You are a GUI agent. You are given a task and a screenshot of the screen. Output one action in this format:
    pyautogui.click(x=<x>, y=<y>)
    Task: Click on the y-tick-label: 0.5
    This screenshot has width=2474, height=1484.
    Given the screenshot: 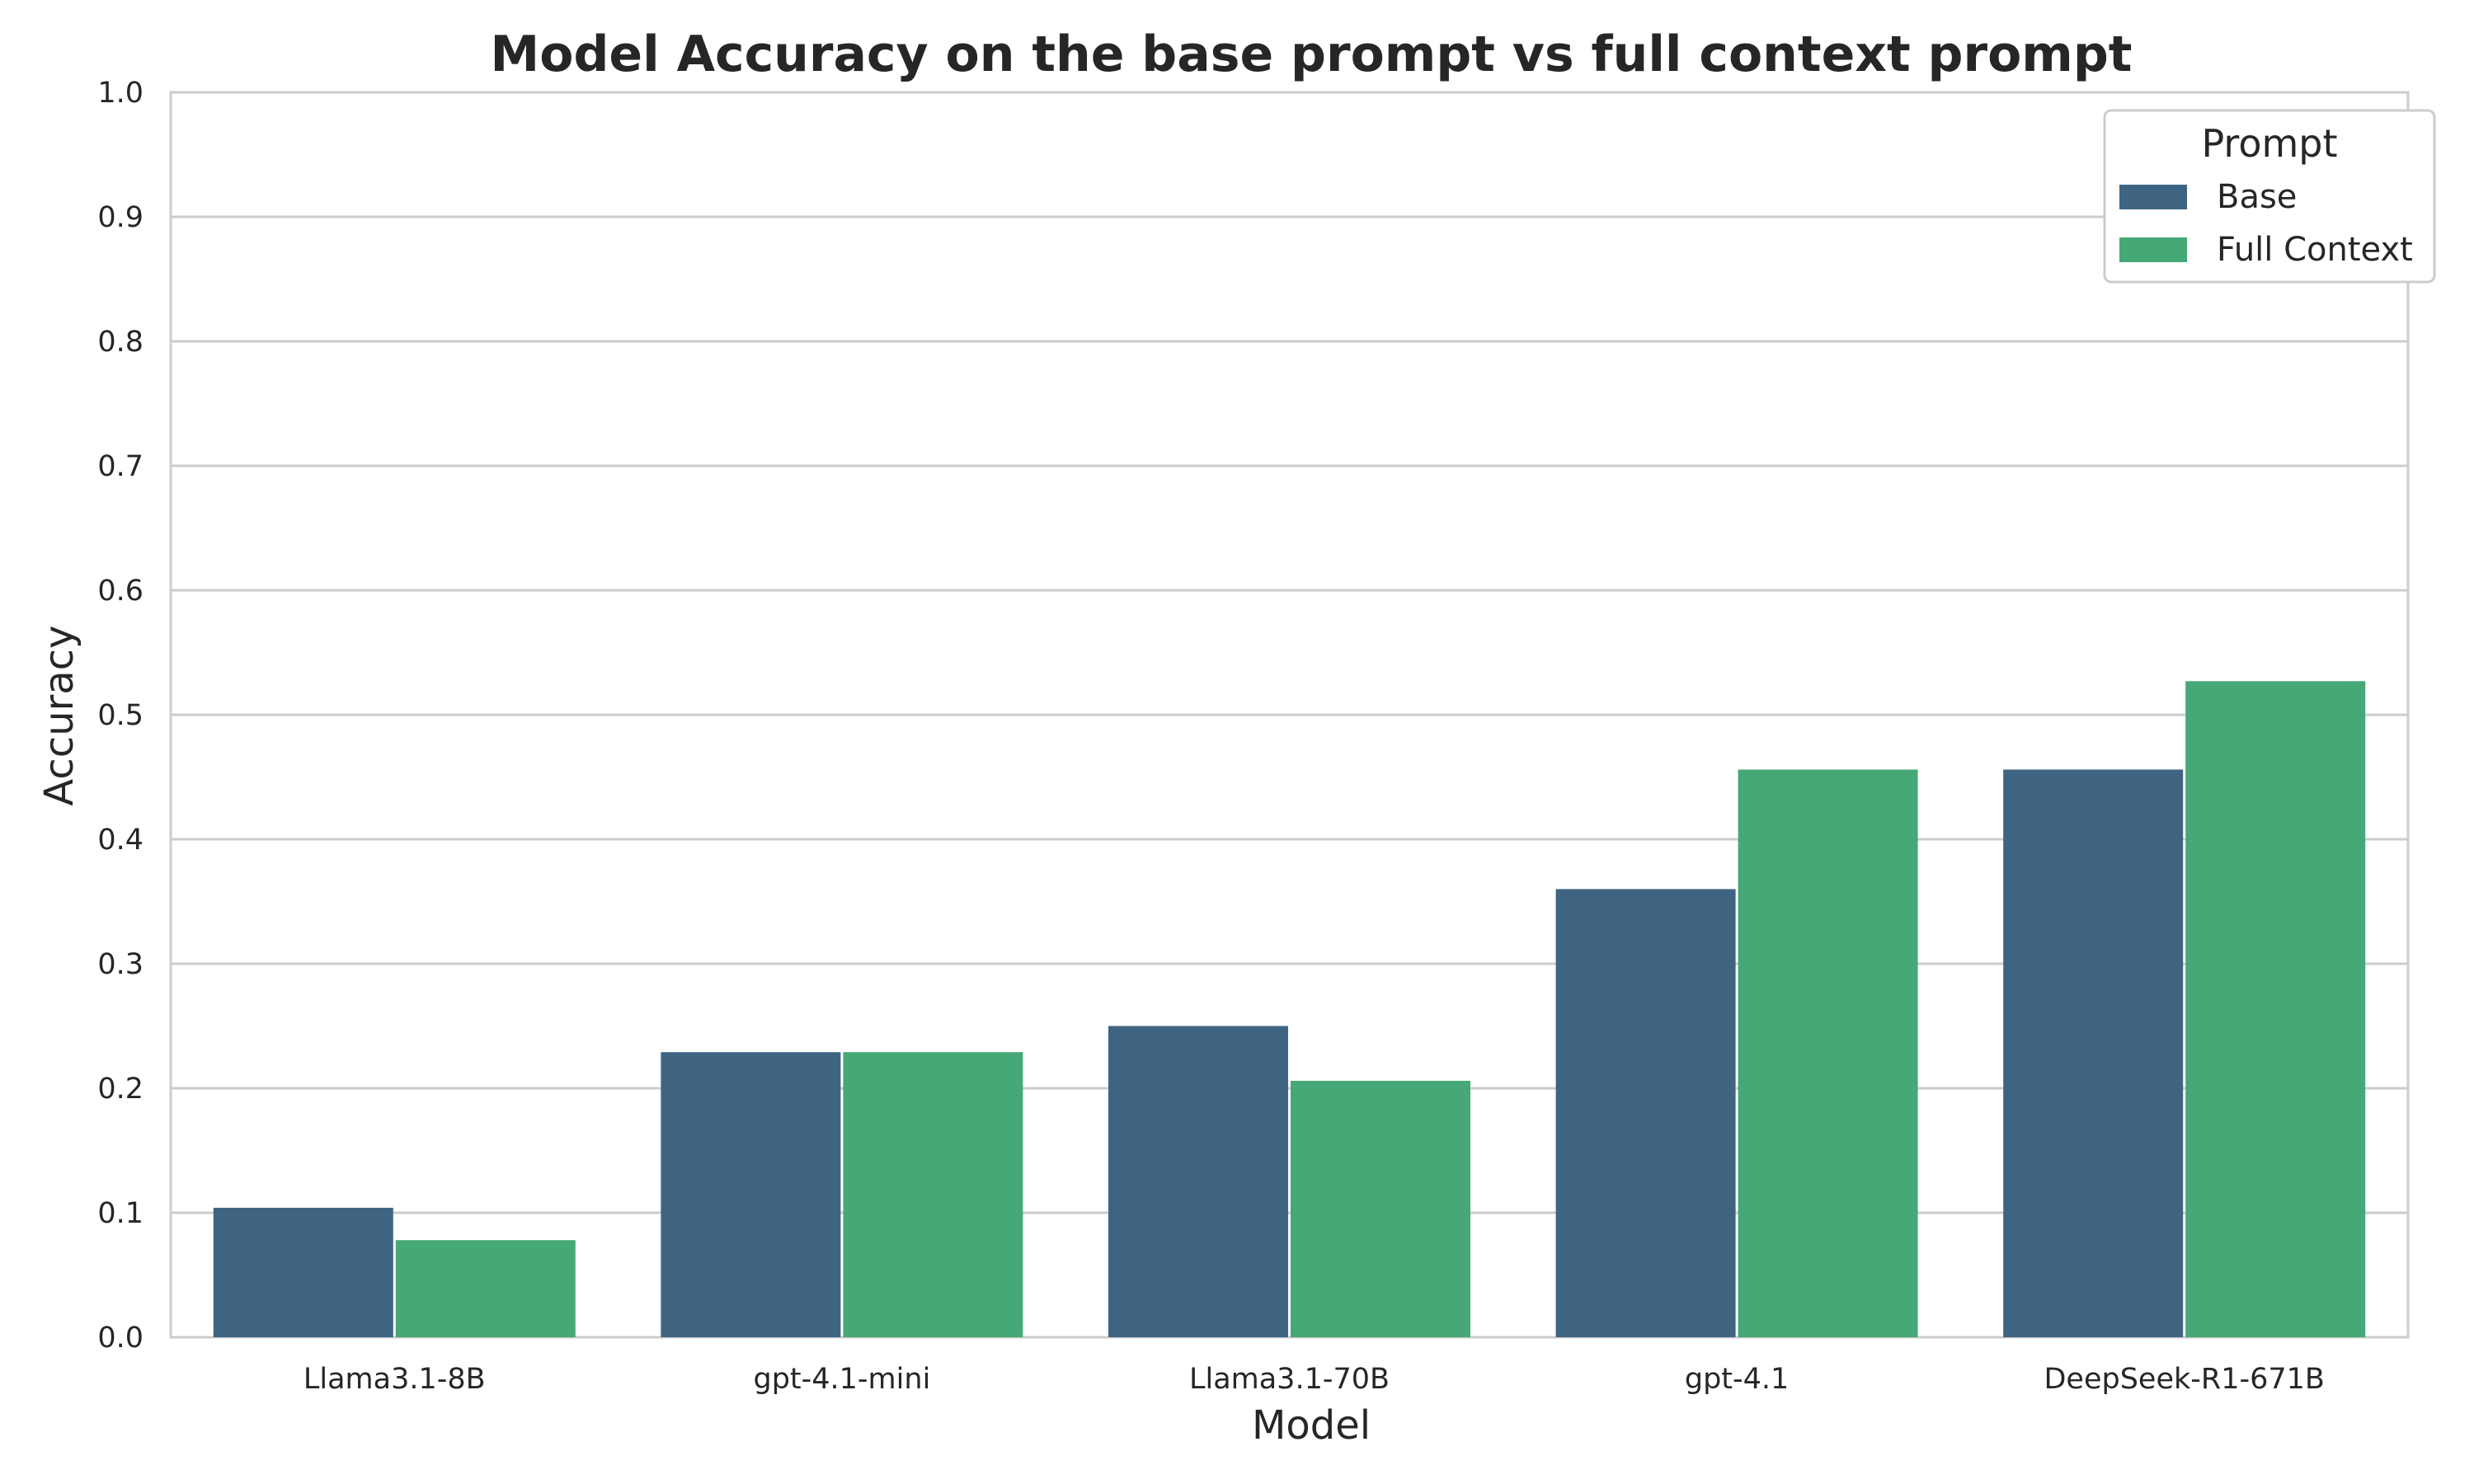 What is the action you would take?
    pyautogui.click(x=120, y=715)
    